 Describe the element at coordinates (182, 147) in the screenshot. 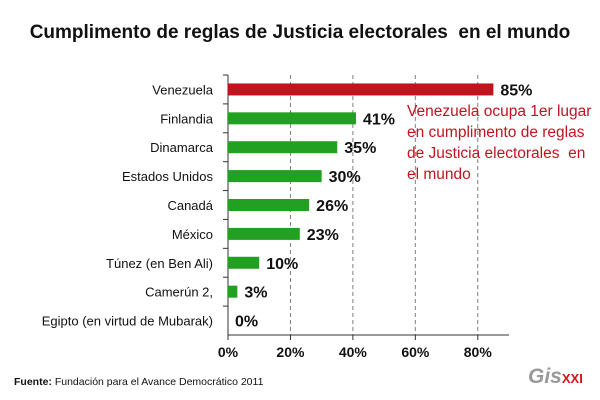

I see `category-label: Dinamarca` at that location.